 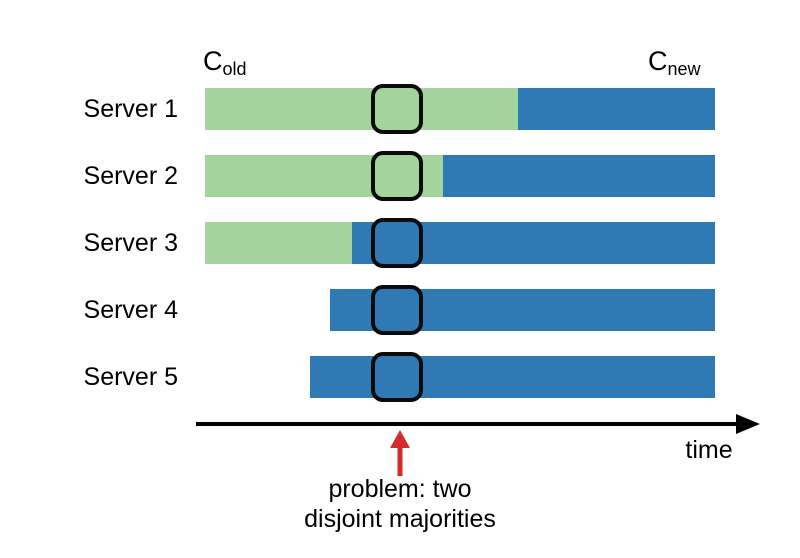 I want to click on server-1-old-config-segment, so click(x=361, y=109).